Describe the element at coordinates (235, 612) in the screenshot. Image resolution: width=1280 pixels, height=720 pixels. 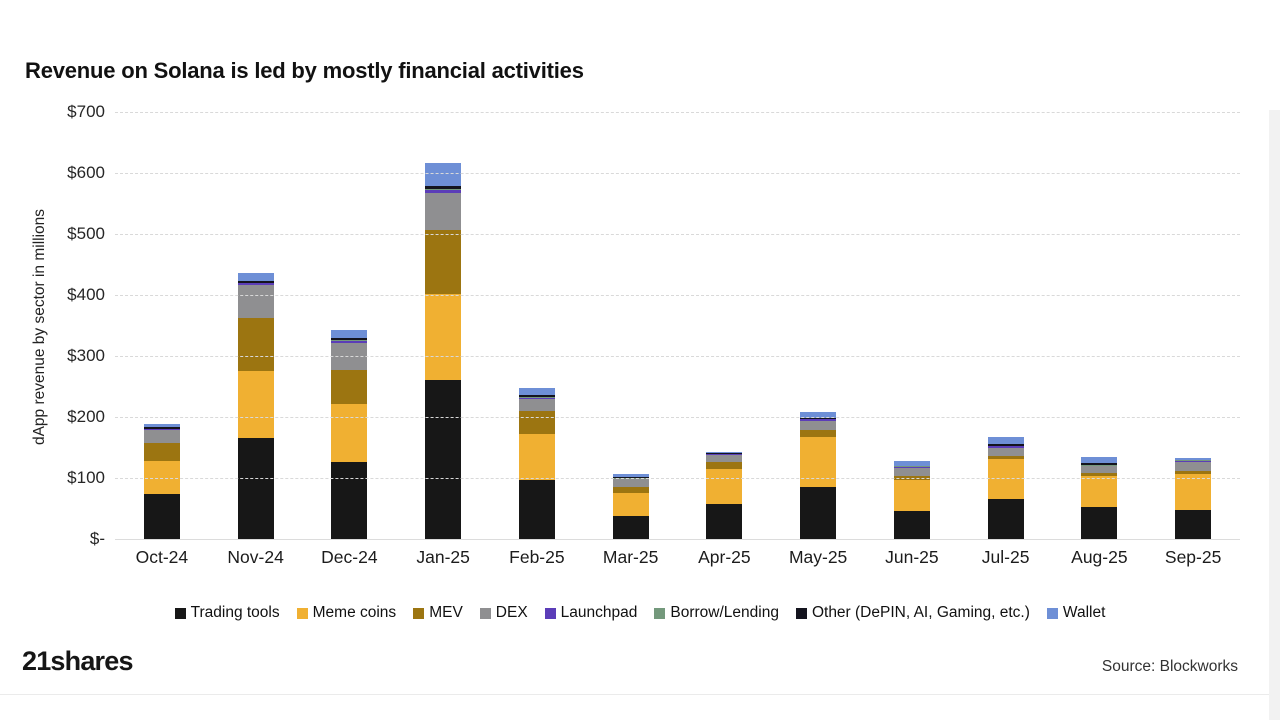
I see `legend-label: Trading tools` at that location.